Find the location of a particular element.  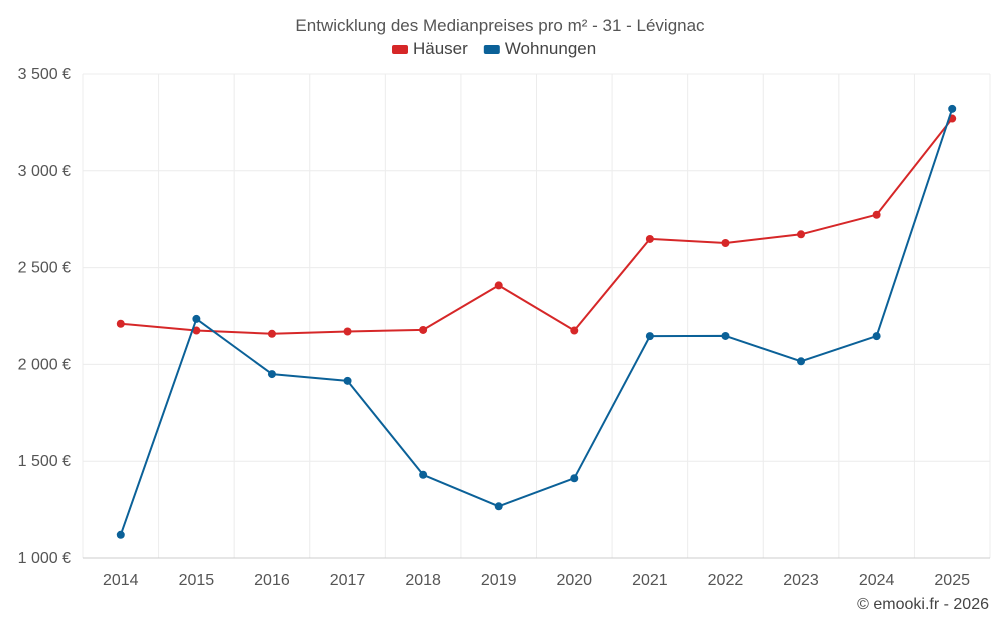

y-tick-label: 2 500 € is located at coordinates (44, 268).